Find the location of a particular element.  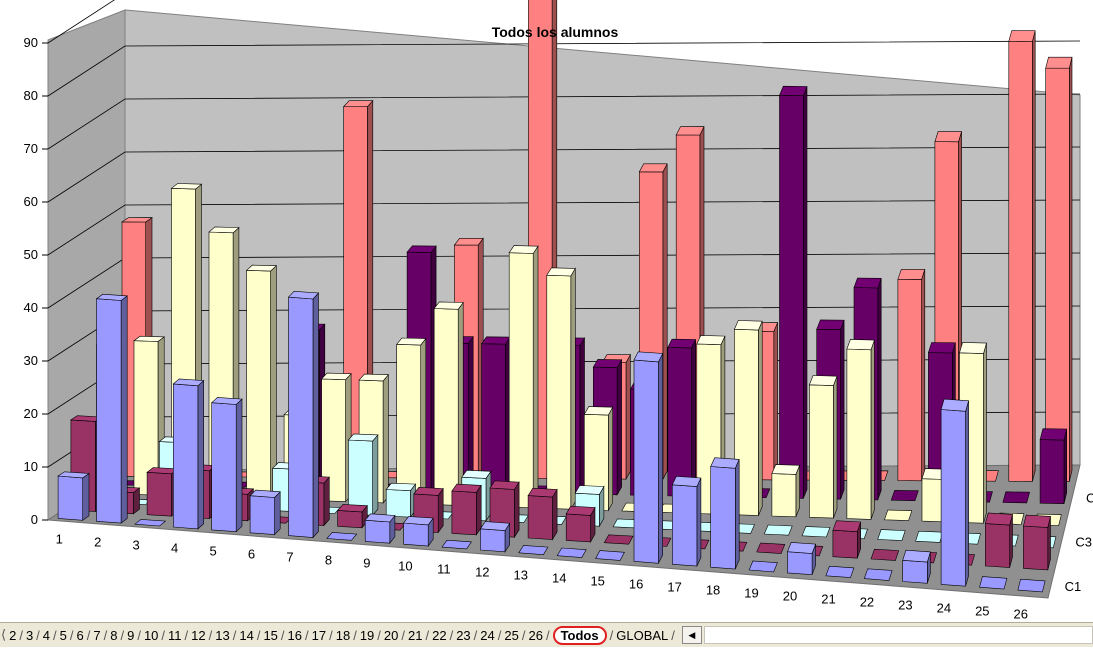

chart-title: Todos los alumnos is located at coordinates (555, 32).